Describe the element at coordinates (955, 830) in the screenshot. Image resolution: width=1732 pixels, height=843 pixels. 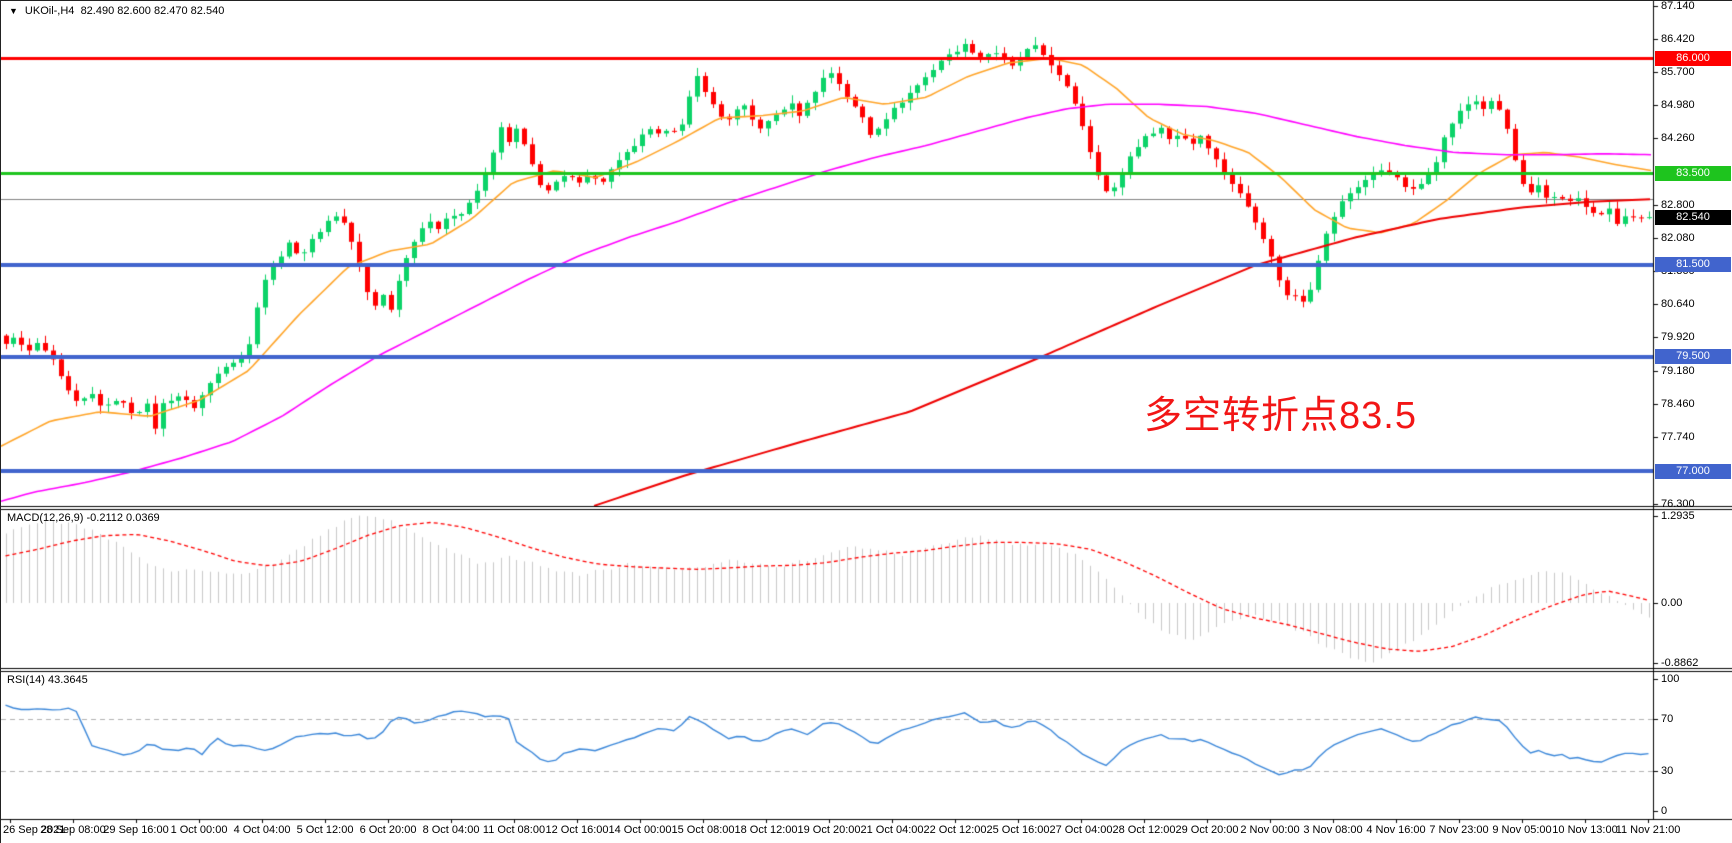
I see `time-label-15: 22 Oct 12:00` at that location.